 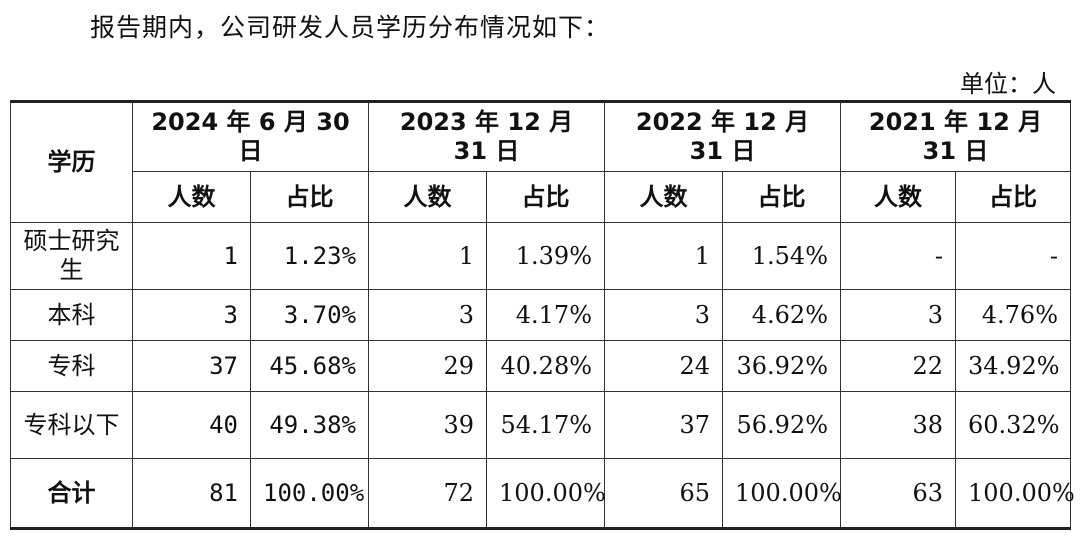 I want to click on cell-2022-ratio: 100.00%, so click(x=782, y=493).